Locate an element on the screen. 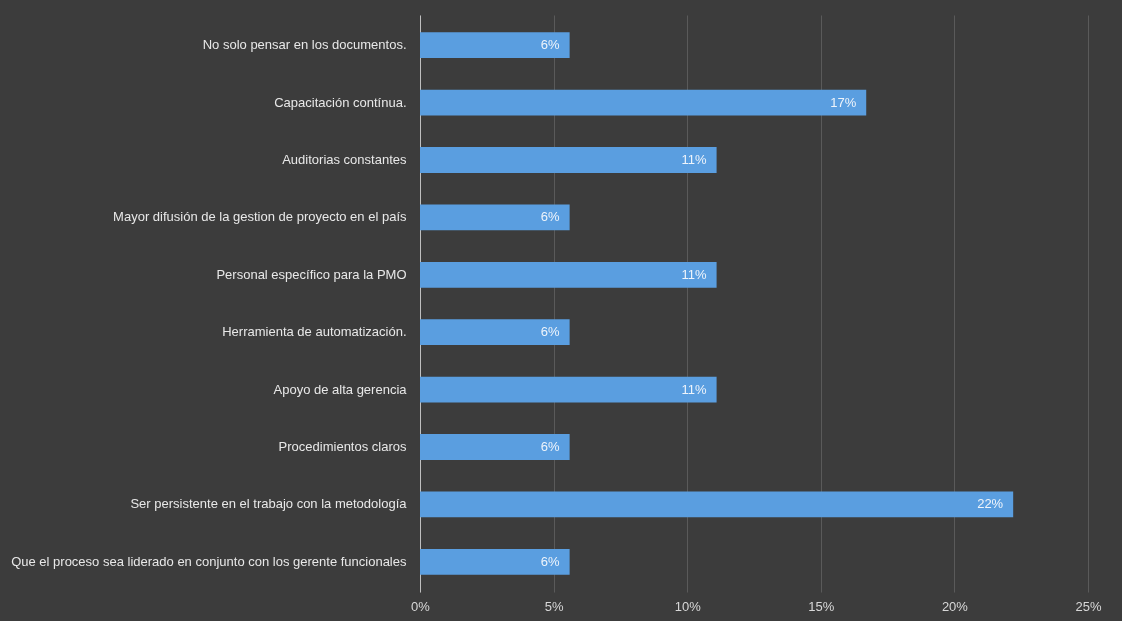  data-label: 22% is located at coordinates (990, 504).